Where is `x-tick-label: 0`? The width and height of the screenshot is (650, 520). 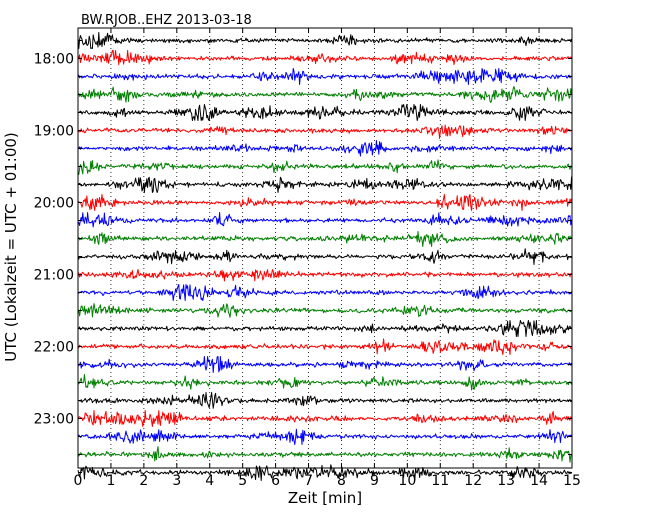
x-tick-label: 0 is located at coordinates (78, 481).